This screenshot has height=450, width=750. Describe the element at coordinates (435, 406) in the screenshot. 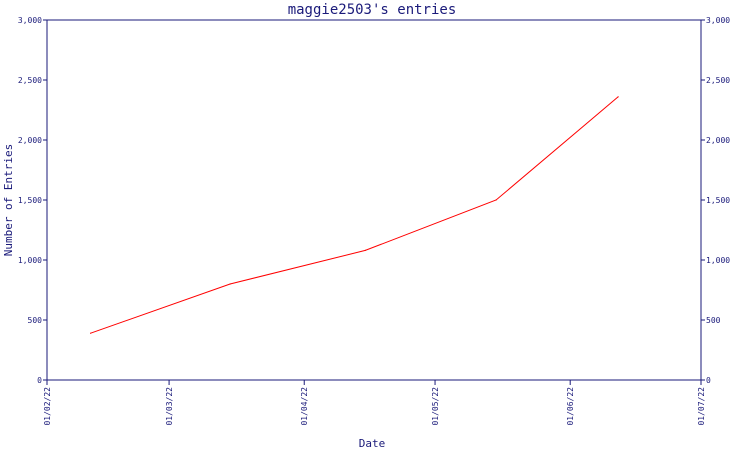

I see `x-tick-label: 01/05/22` at that location.